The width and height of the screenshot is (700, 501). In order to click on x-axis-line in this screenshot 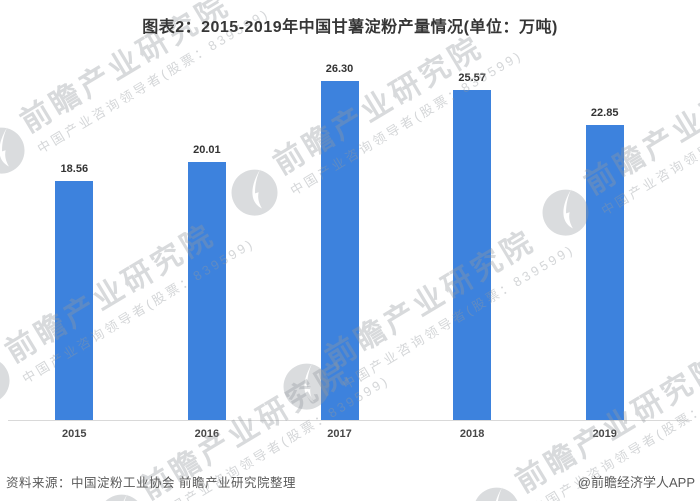, I will do `click(350, 420)`.